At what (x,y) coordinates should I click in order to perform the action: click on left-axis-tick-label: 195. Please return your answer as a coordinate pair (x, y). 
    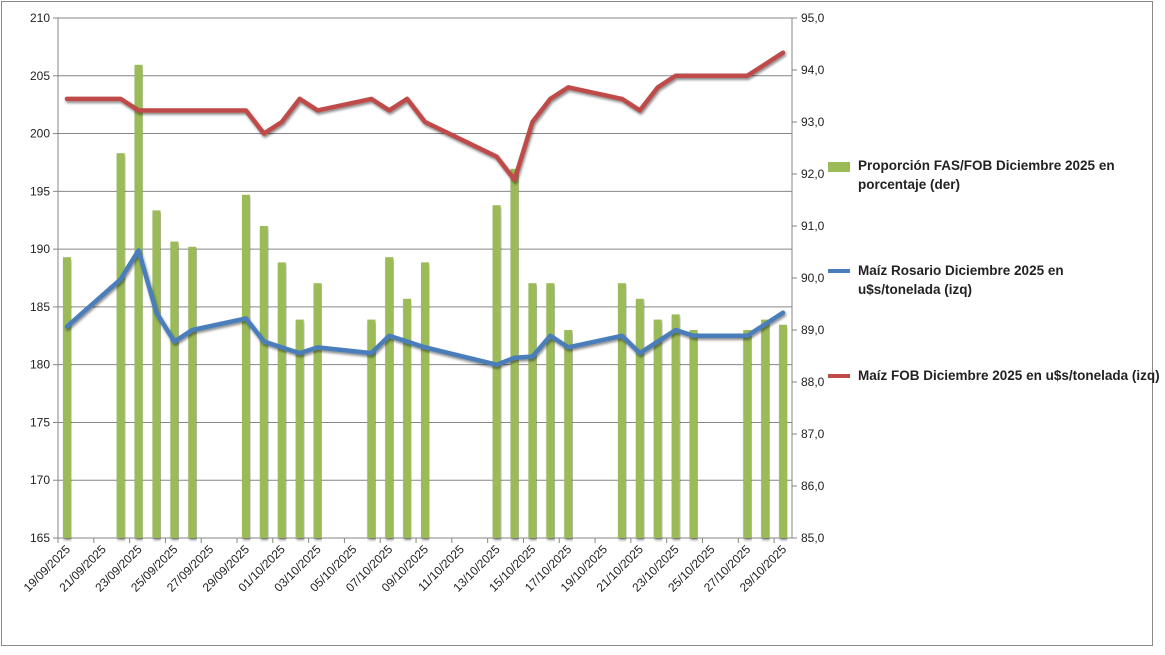
    Looking at the image, I should click on (40, 191).